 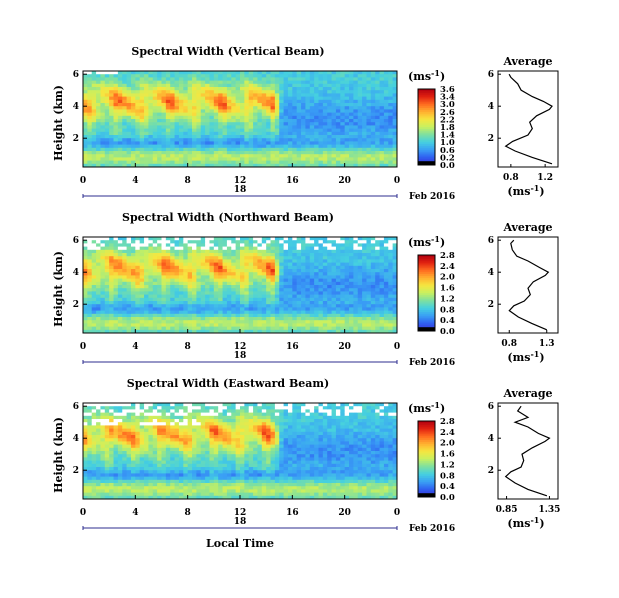 What do you see at coordinates (547, 344) in the screenshot?
I see `average-x-tick-label: 1.3` at bounding box center [547, 344].